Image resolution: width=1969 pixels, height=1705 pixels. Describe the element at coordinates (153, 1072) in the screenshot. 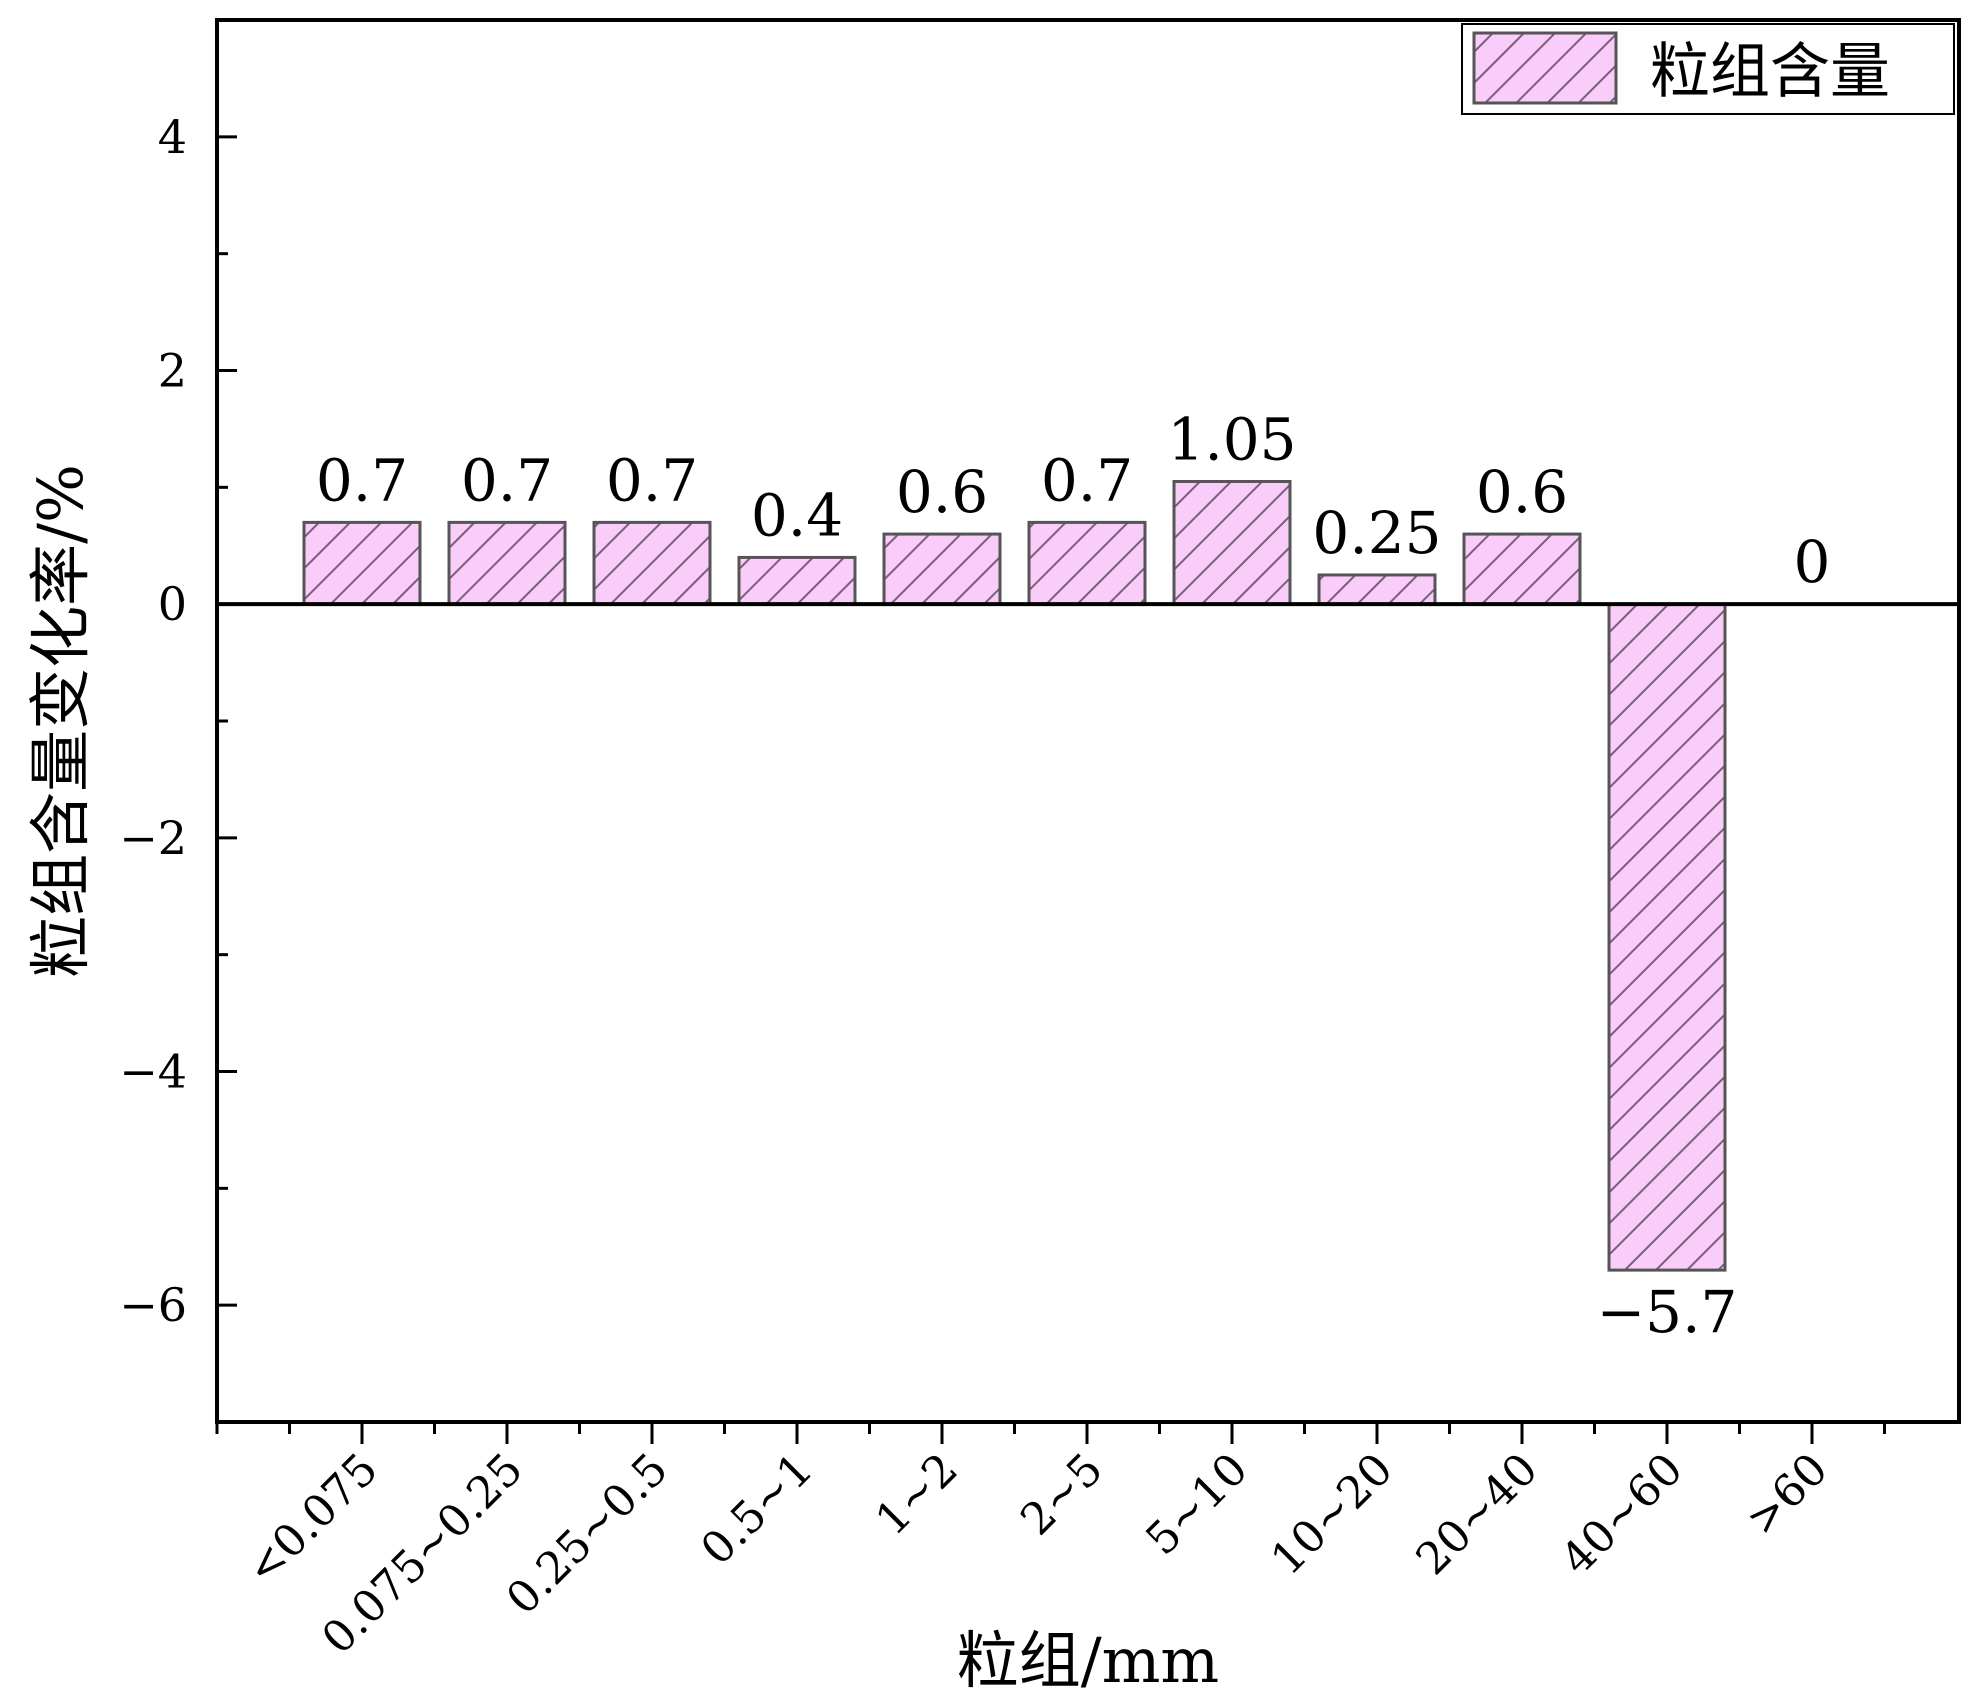

I see `y-tick-label: −4` at that location.